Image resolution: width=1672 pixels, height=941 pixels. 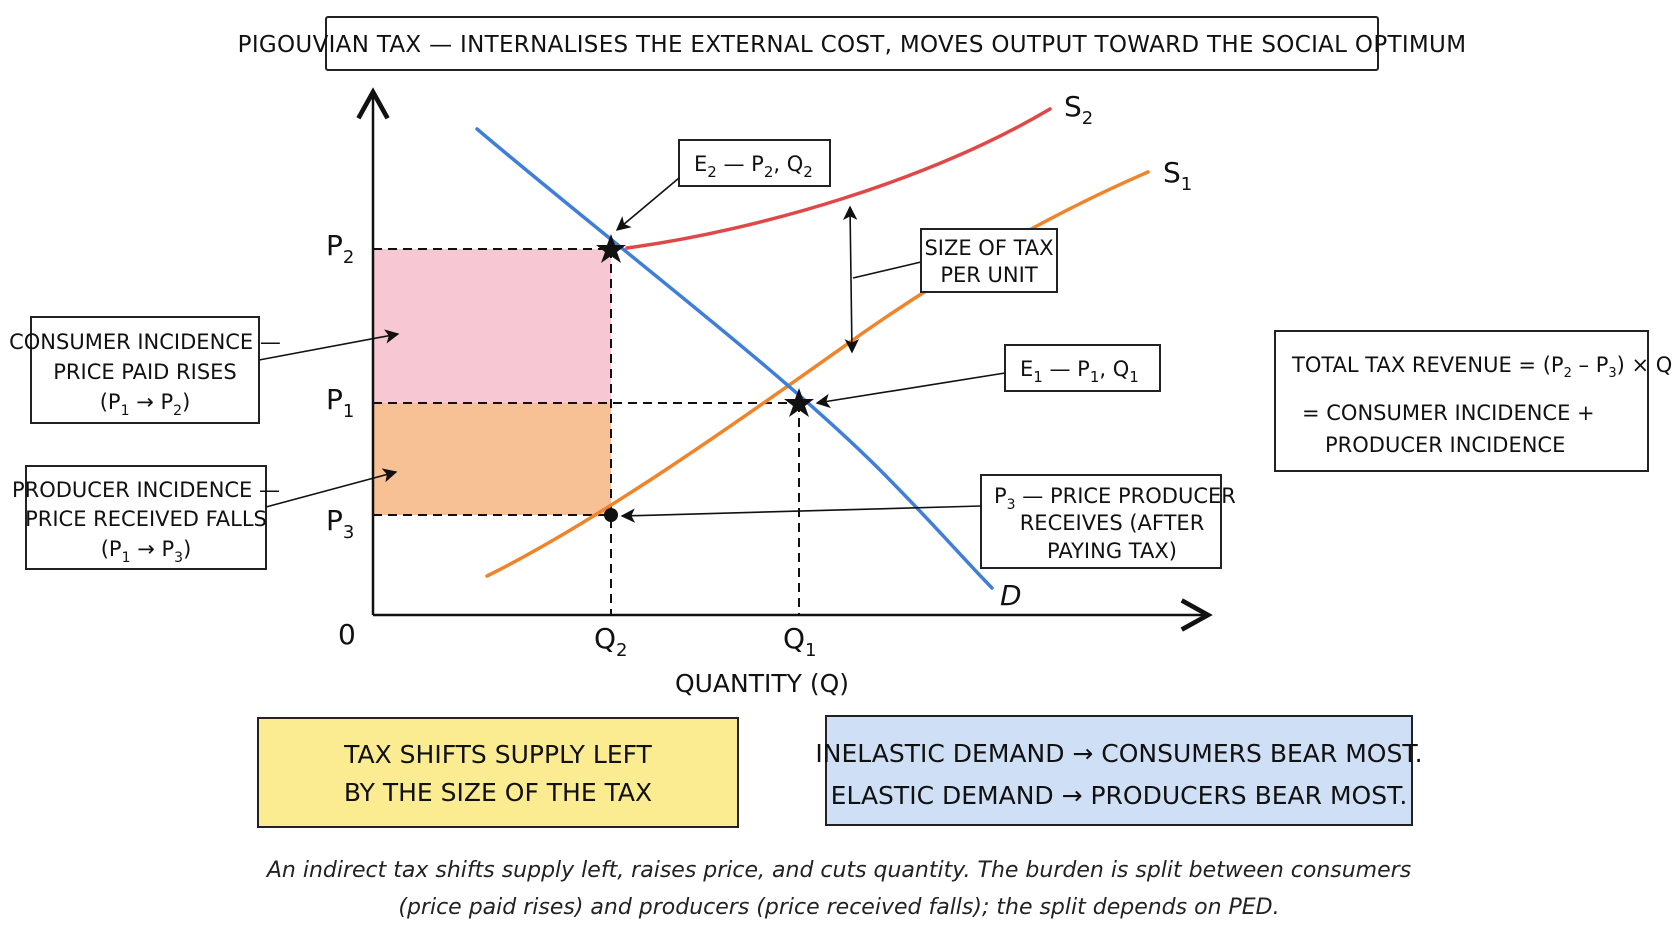 I want to click on svg-text:ELASTIC DEMAND → PRODUCERS BEA: ELASTIC DEMAND → PRODUCERS BEAR MOST., so click(x=1119, y=795).